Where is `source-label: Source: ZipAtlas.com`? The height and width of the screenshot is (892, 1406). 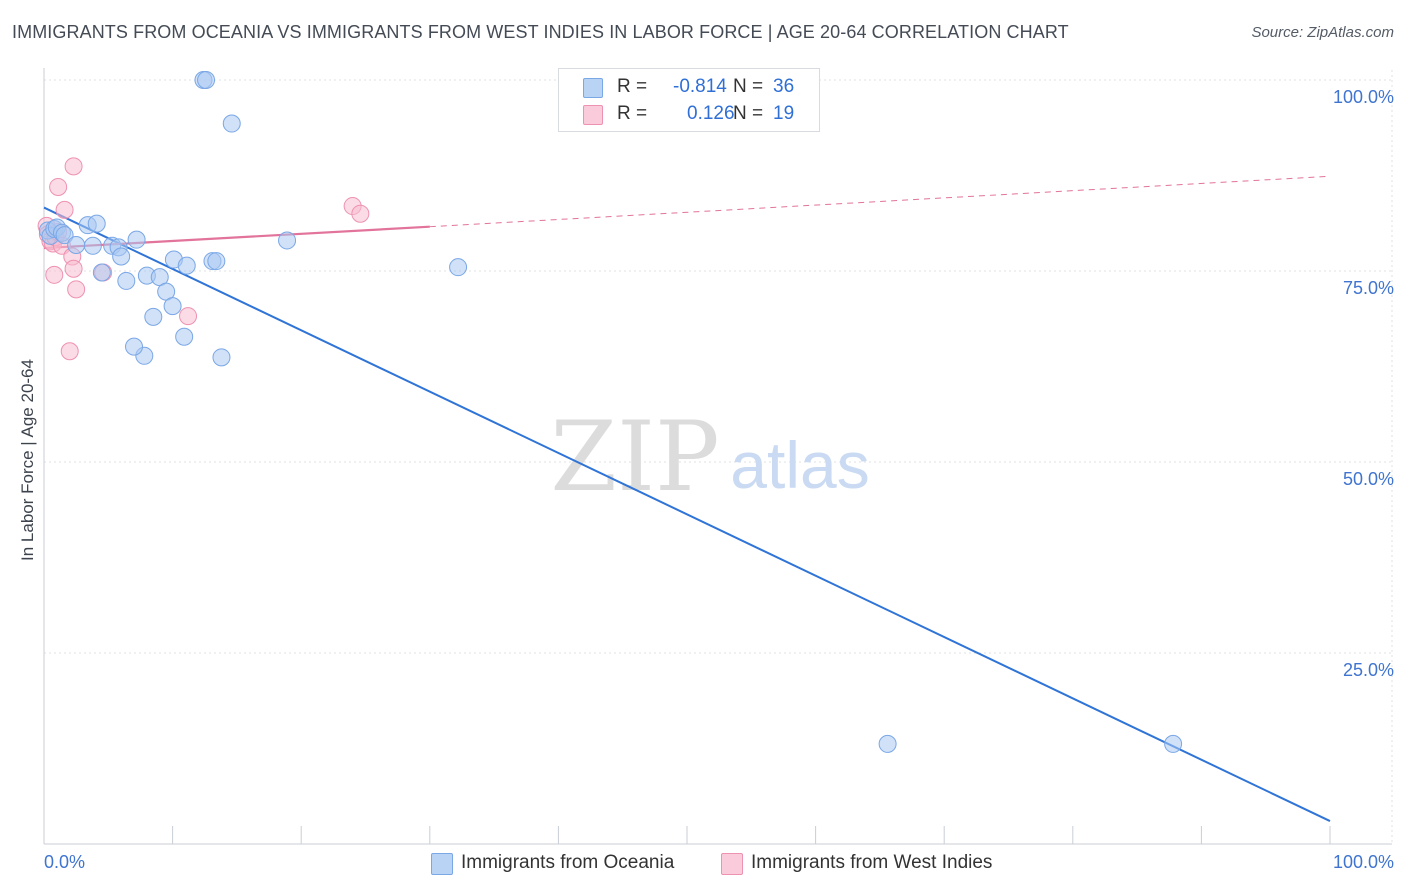
source-label: Source: ZipAtlas.com is located at coordinates (1322, 32).